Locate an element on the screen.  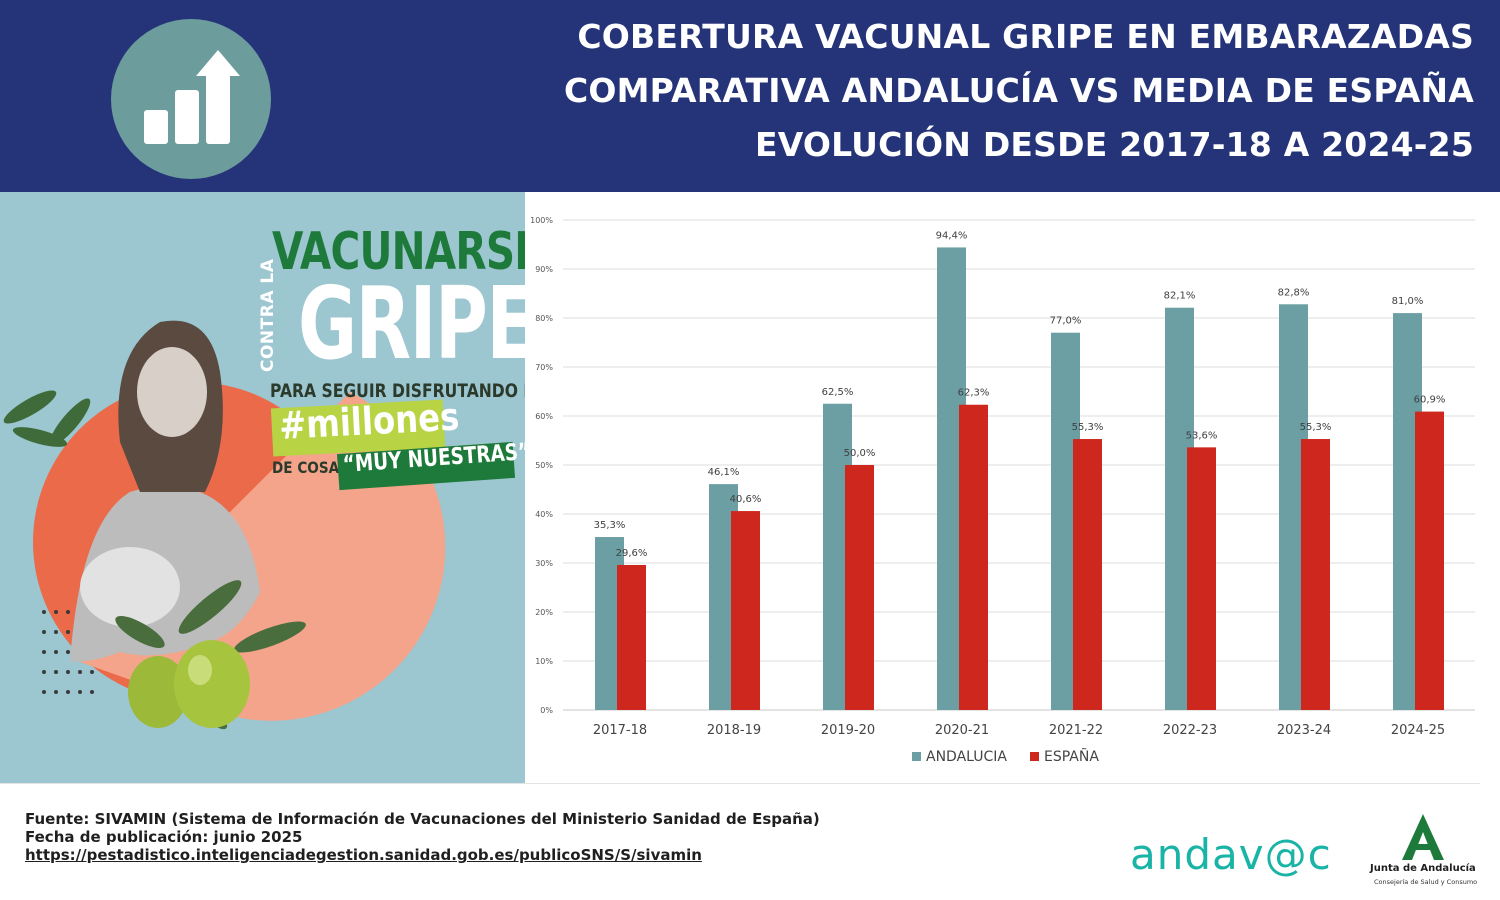
data-label: 53,6% is located at coordinates (1202, 435).